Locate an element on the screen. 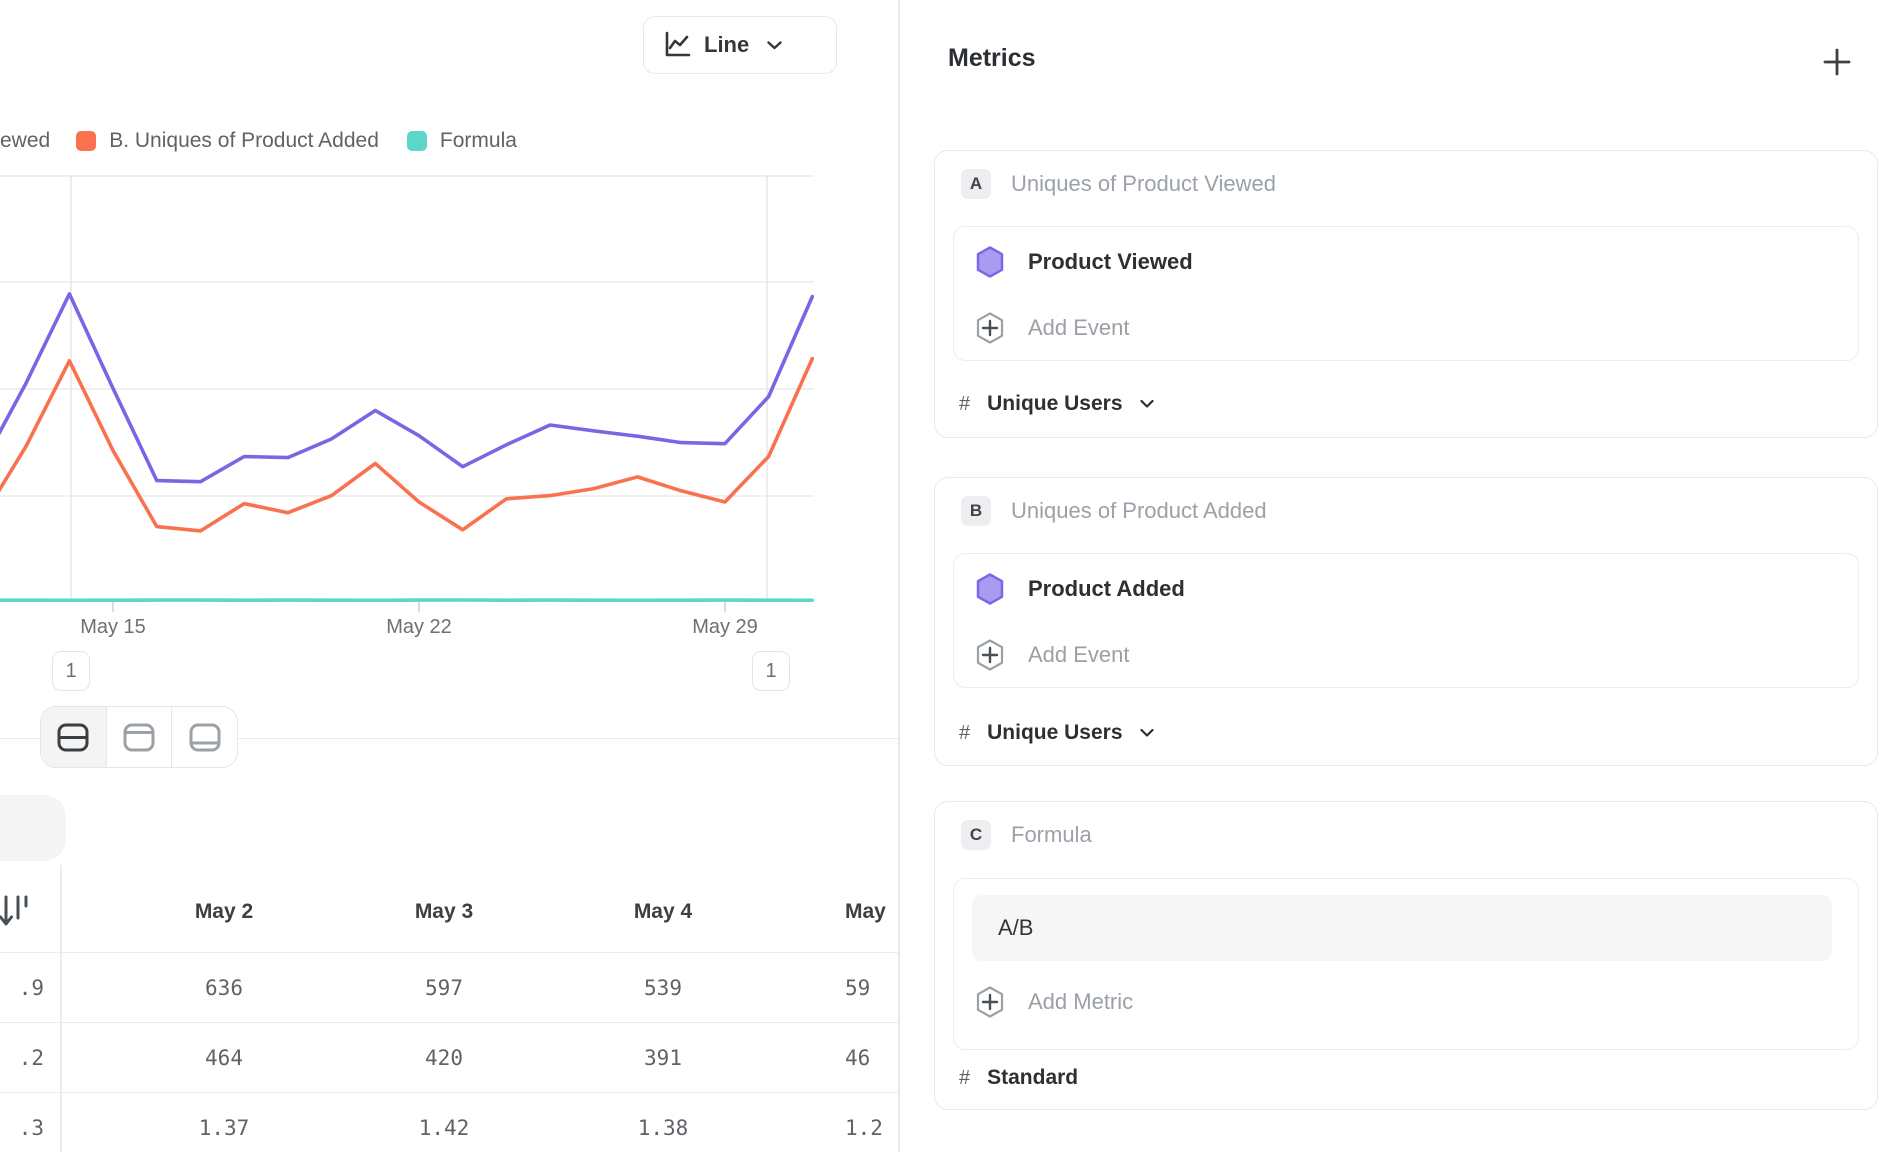  top-panel-icon is located at coordinates (139, 737).